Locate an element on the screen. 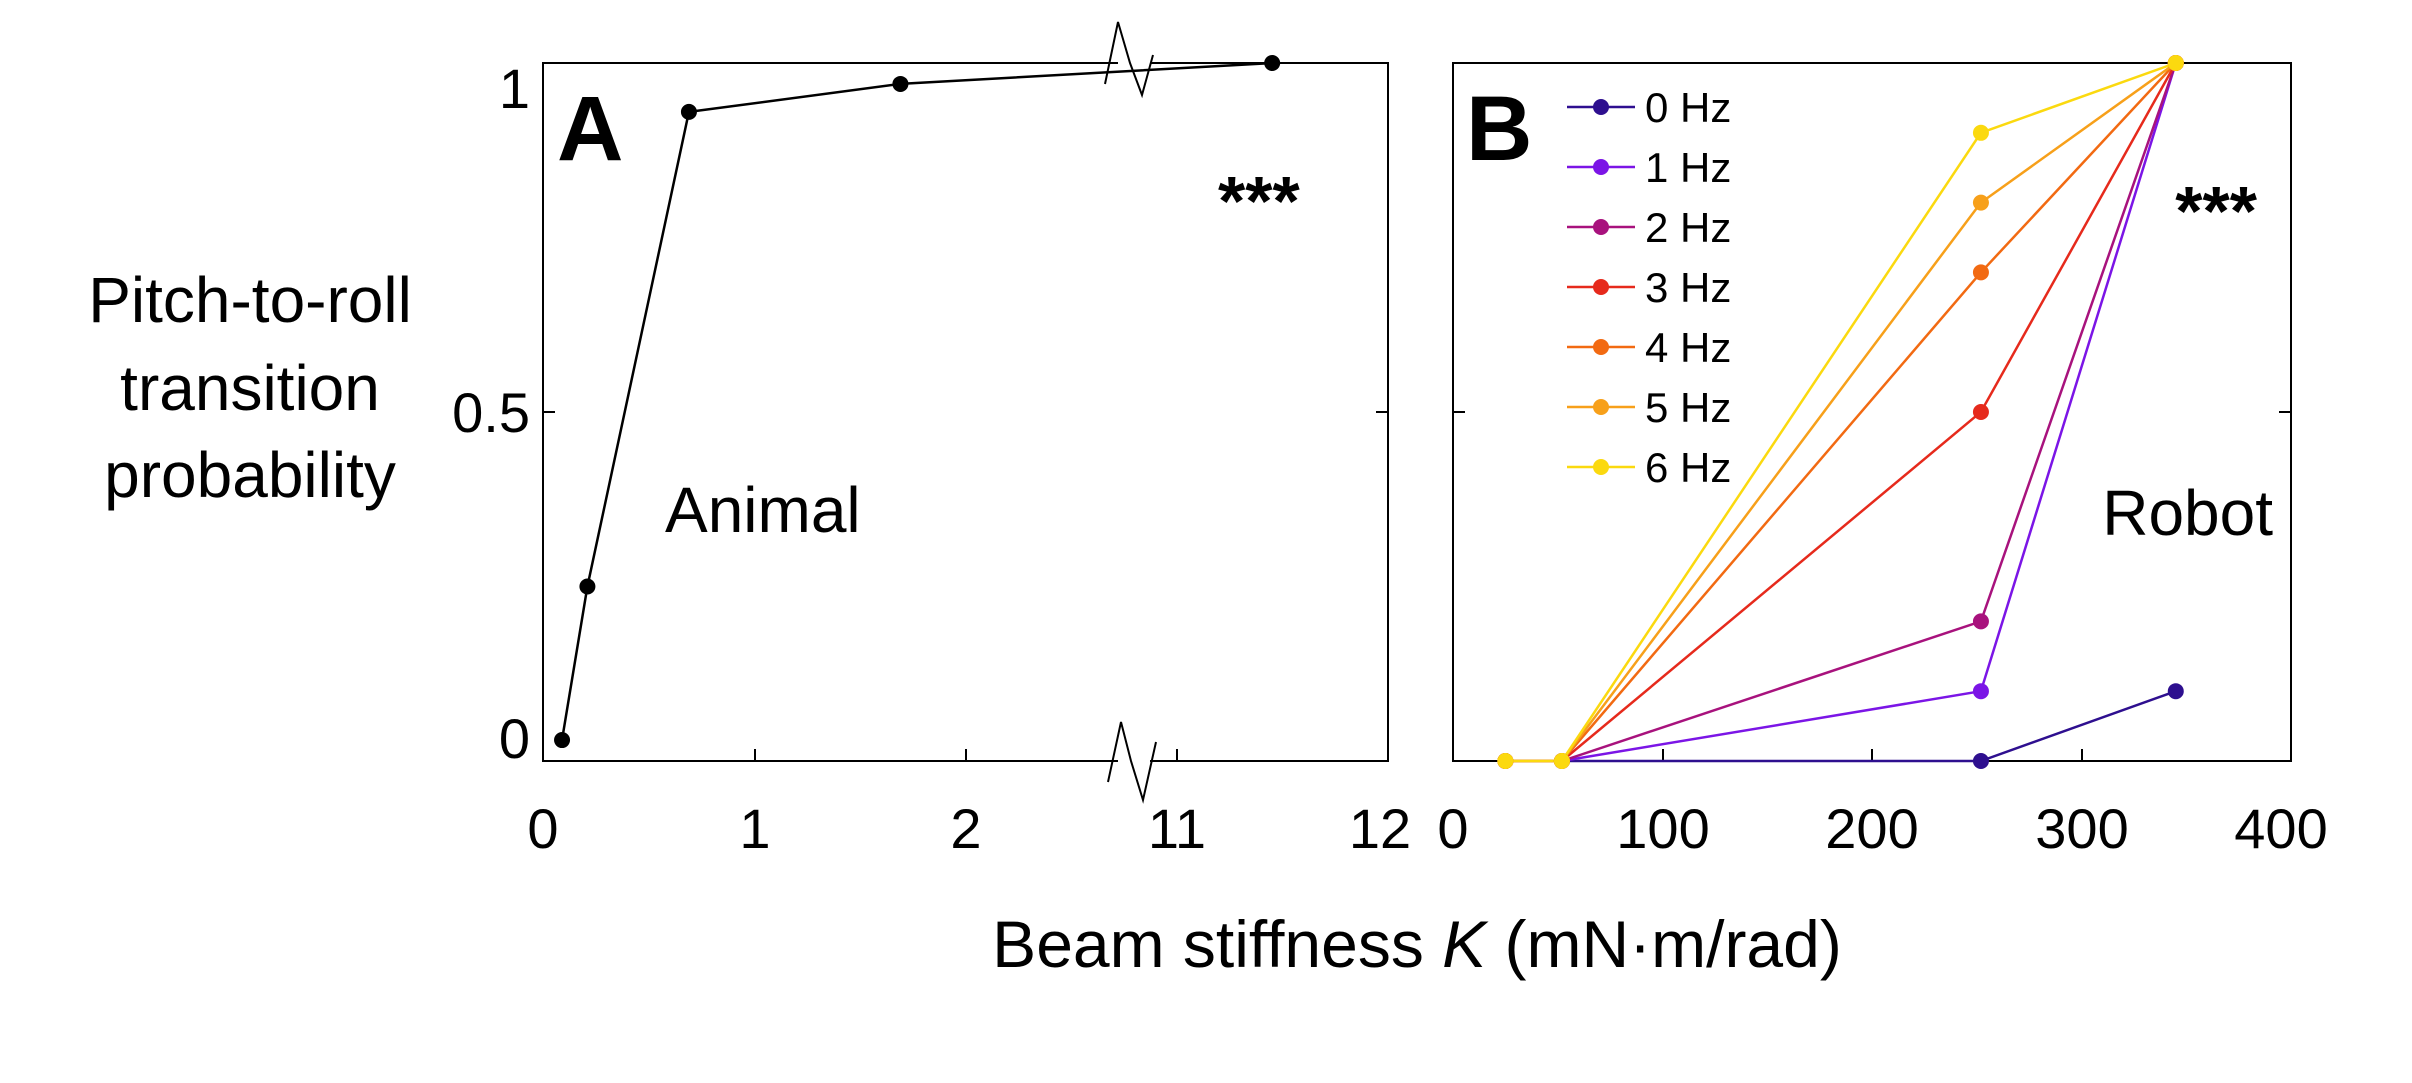  y-tick-label-0: 0 is located at coordinates (514, 738).